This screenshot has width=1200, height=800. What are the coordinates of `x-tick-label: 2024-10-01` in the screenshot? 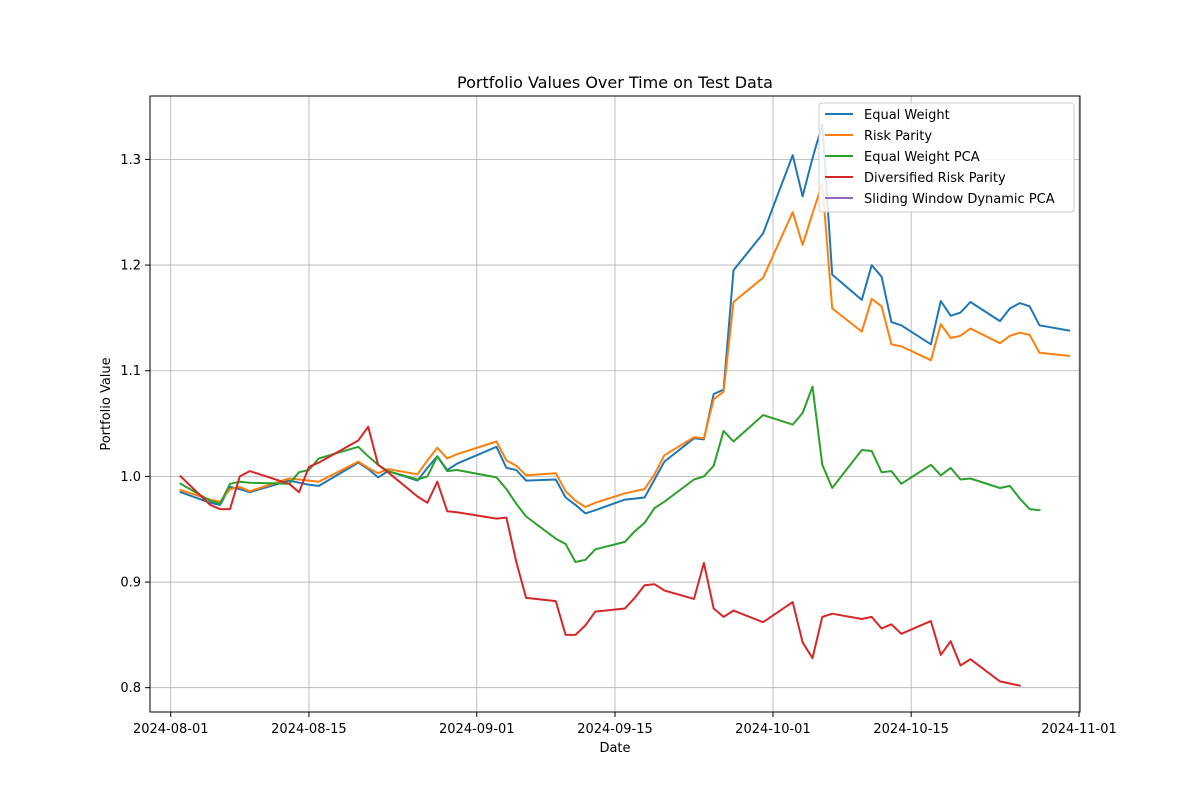 It's located at (773, 729).